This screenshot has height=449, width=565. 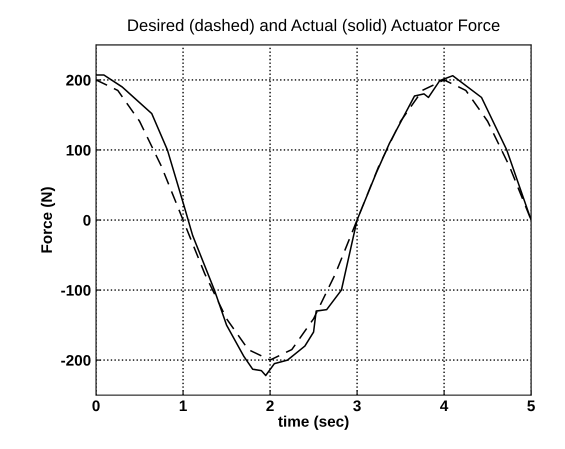 I want to click on x-tick-label: 4, so click(x=444, y=406).